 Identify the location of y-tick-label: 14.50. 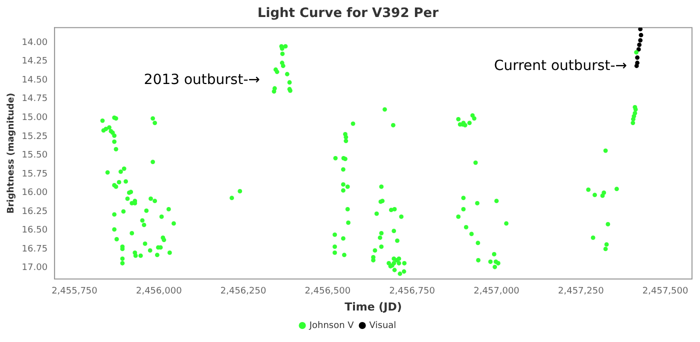
(35, 80).